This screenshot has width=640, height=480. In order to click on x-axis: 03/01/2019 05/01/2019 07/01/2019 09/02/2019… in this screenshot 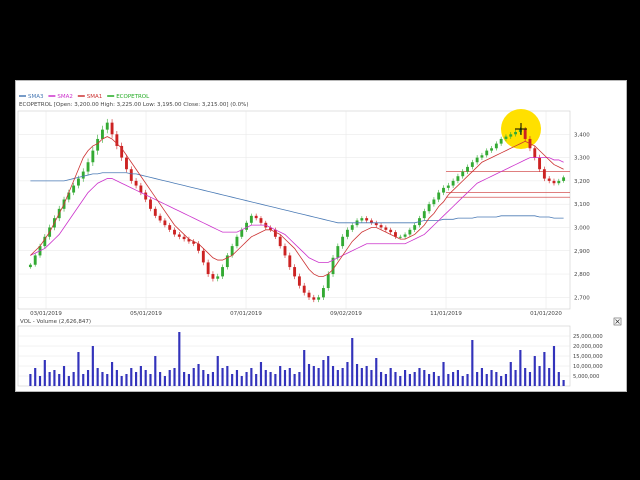, I will do `click(296, 314)`.